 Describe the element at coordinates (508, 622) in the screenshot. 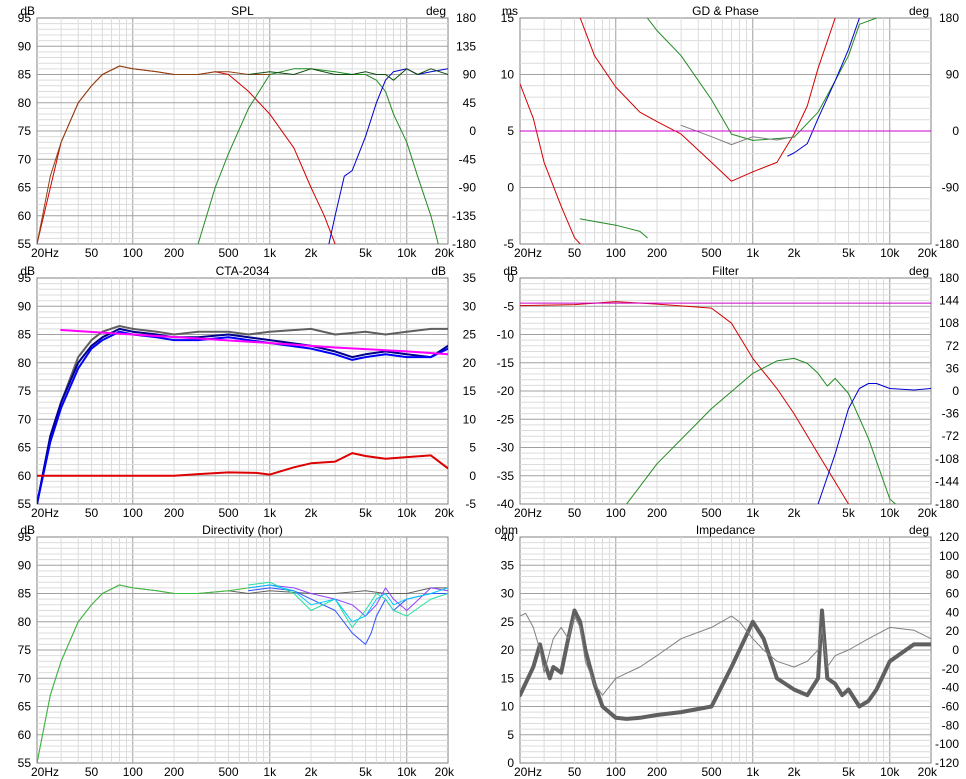

I see `y-tick-label: 25` at that location.